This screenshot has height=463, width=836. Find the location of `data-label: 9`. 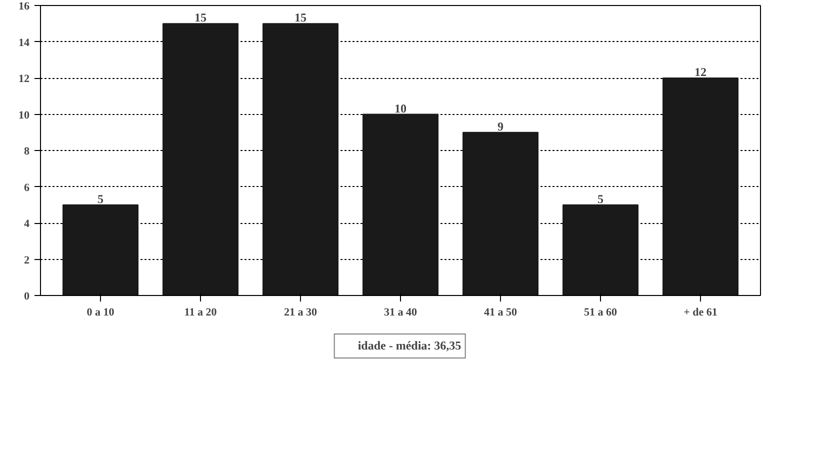

data-label: 9 is located at coordinates (501, 126).